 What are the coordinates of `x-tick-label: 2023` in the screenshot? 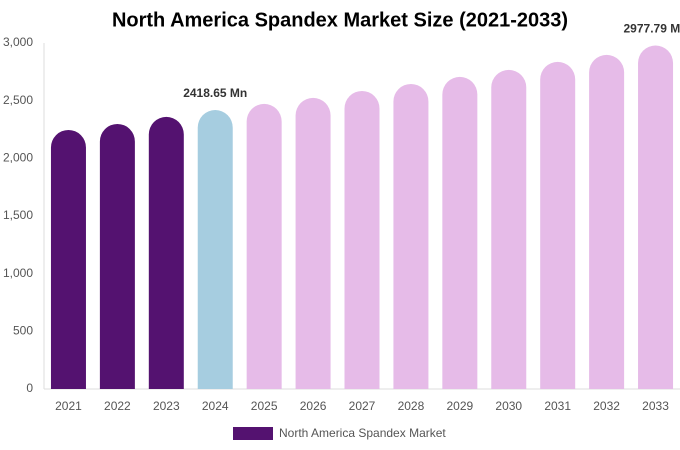 It's located at (166, 406).